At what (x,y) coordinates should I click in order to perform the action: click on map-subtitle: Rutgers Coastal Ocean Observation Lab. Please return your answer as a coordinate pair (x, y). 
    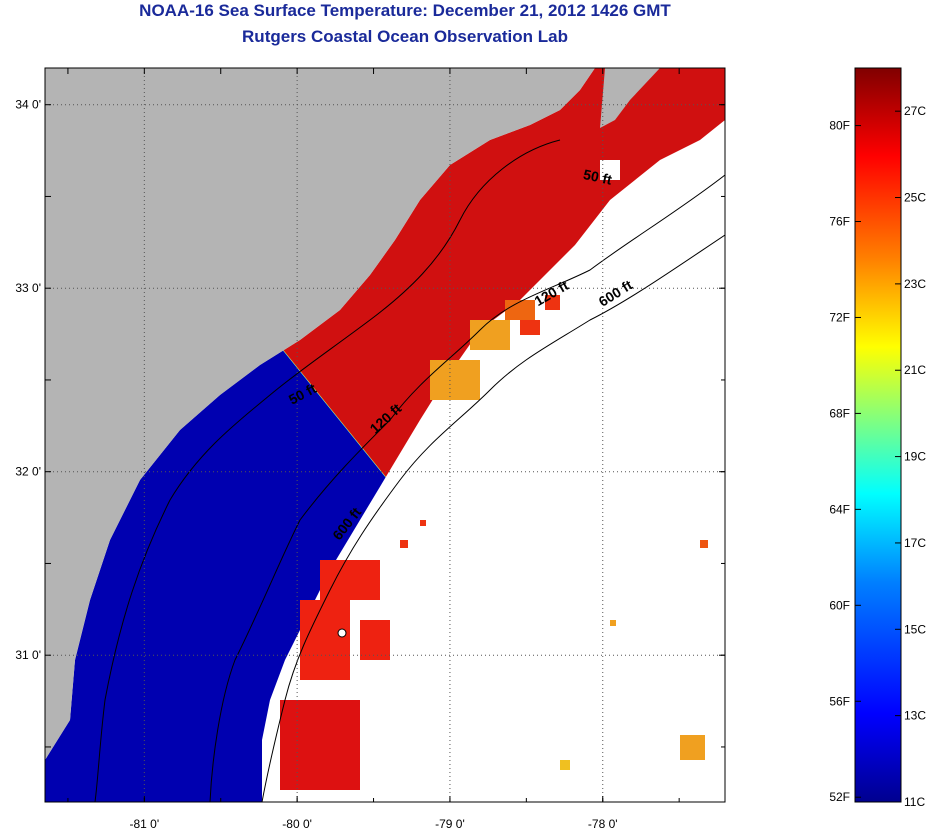
    Looking at the image, I should click on (405, 36).